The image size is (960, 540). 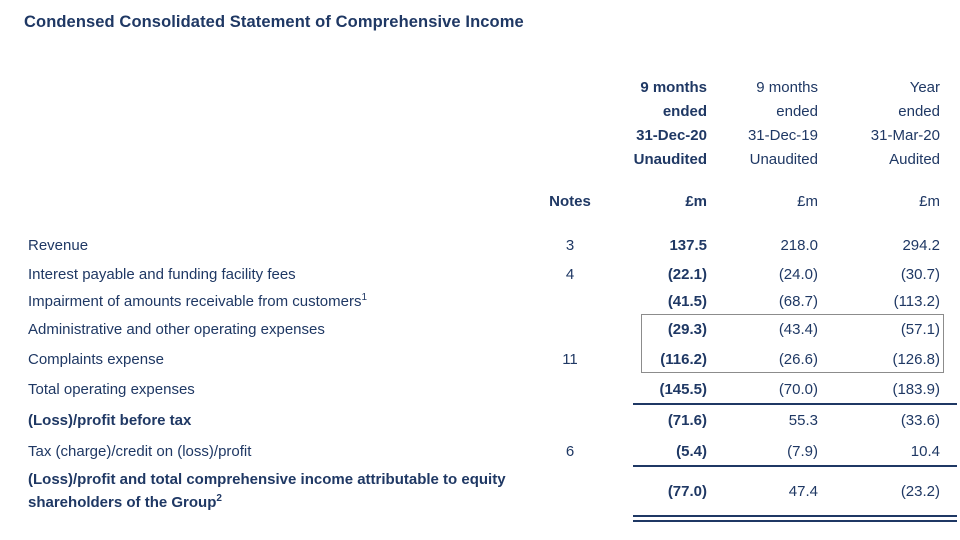 I want to click on header-spacer-notes, so click(x=570, y=124).